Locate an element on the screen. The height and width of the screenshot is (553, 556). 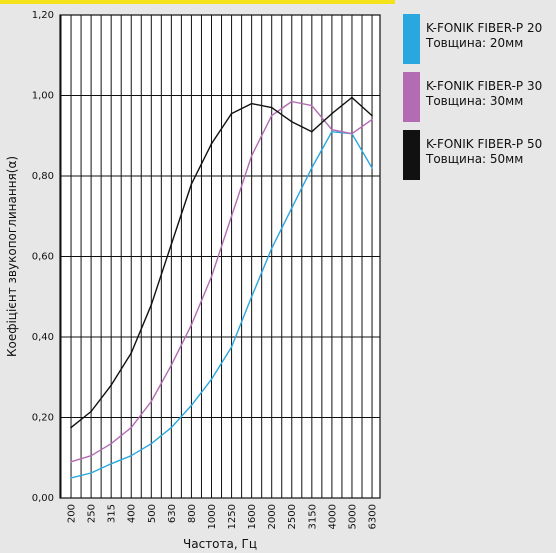
legend-label: K-FONIK FIBER-P 30 is located at coordinates (484, 86).